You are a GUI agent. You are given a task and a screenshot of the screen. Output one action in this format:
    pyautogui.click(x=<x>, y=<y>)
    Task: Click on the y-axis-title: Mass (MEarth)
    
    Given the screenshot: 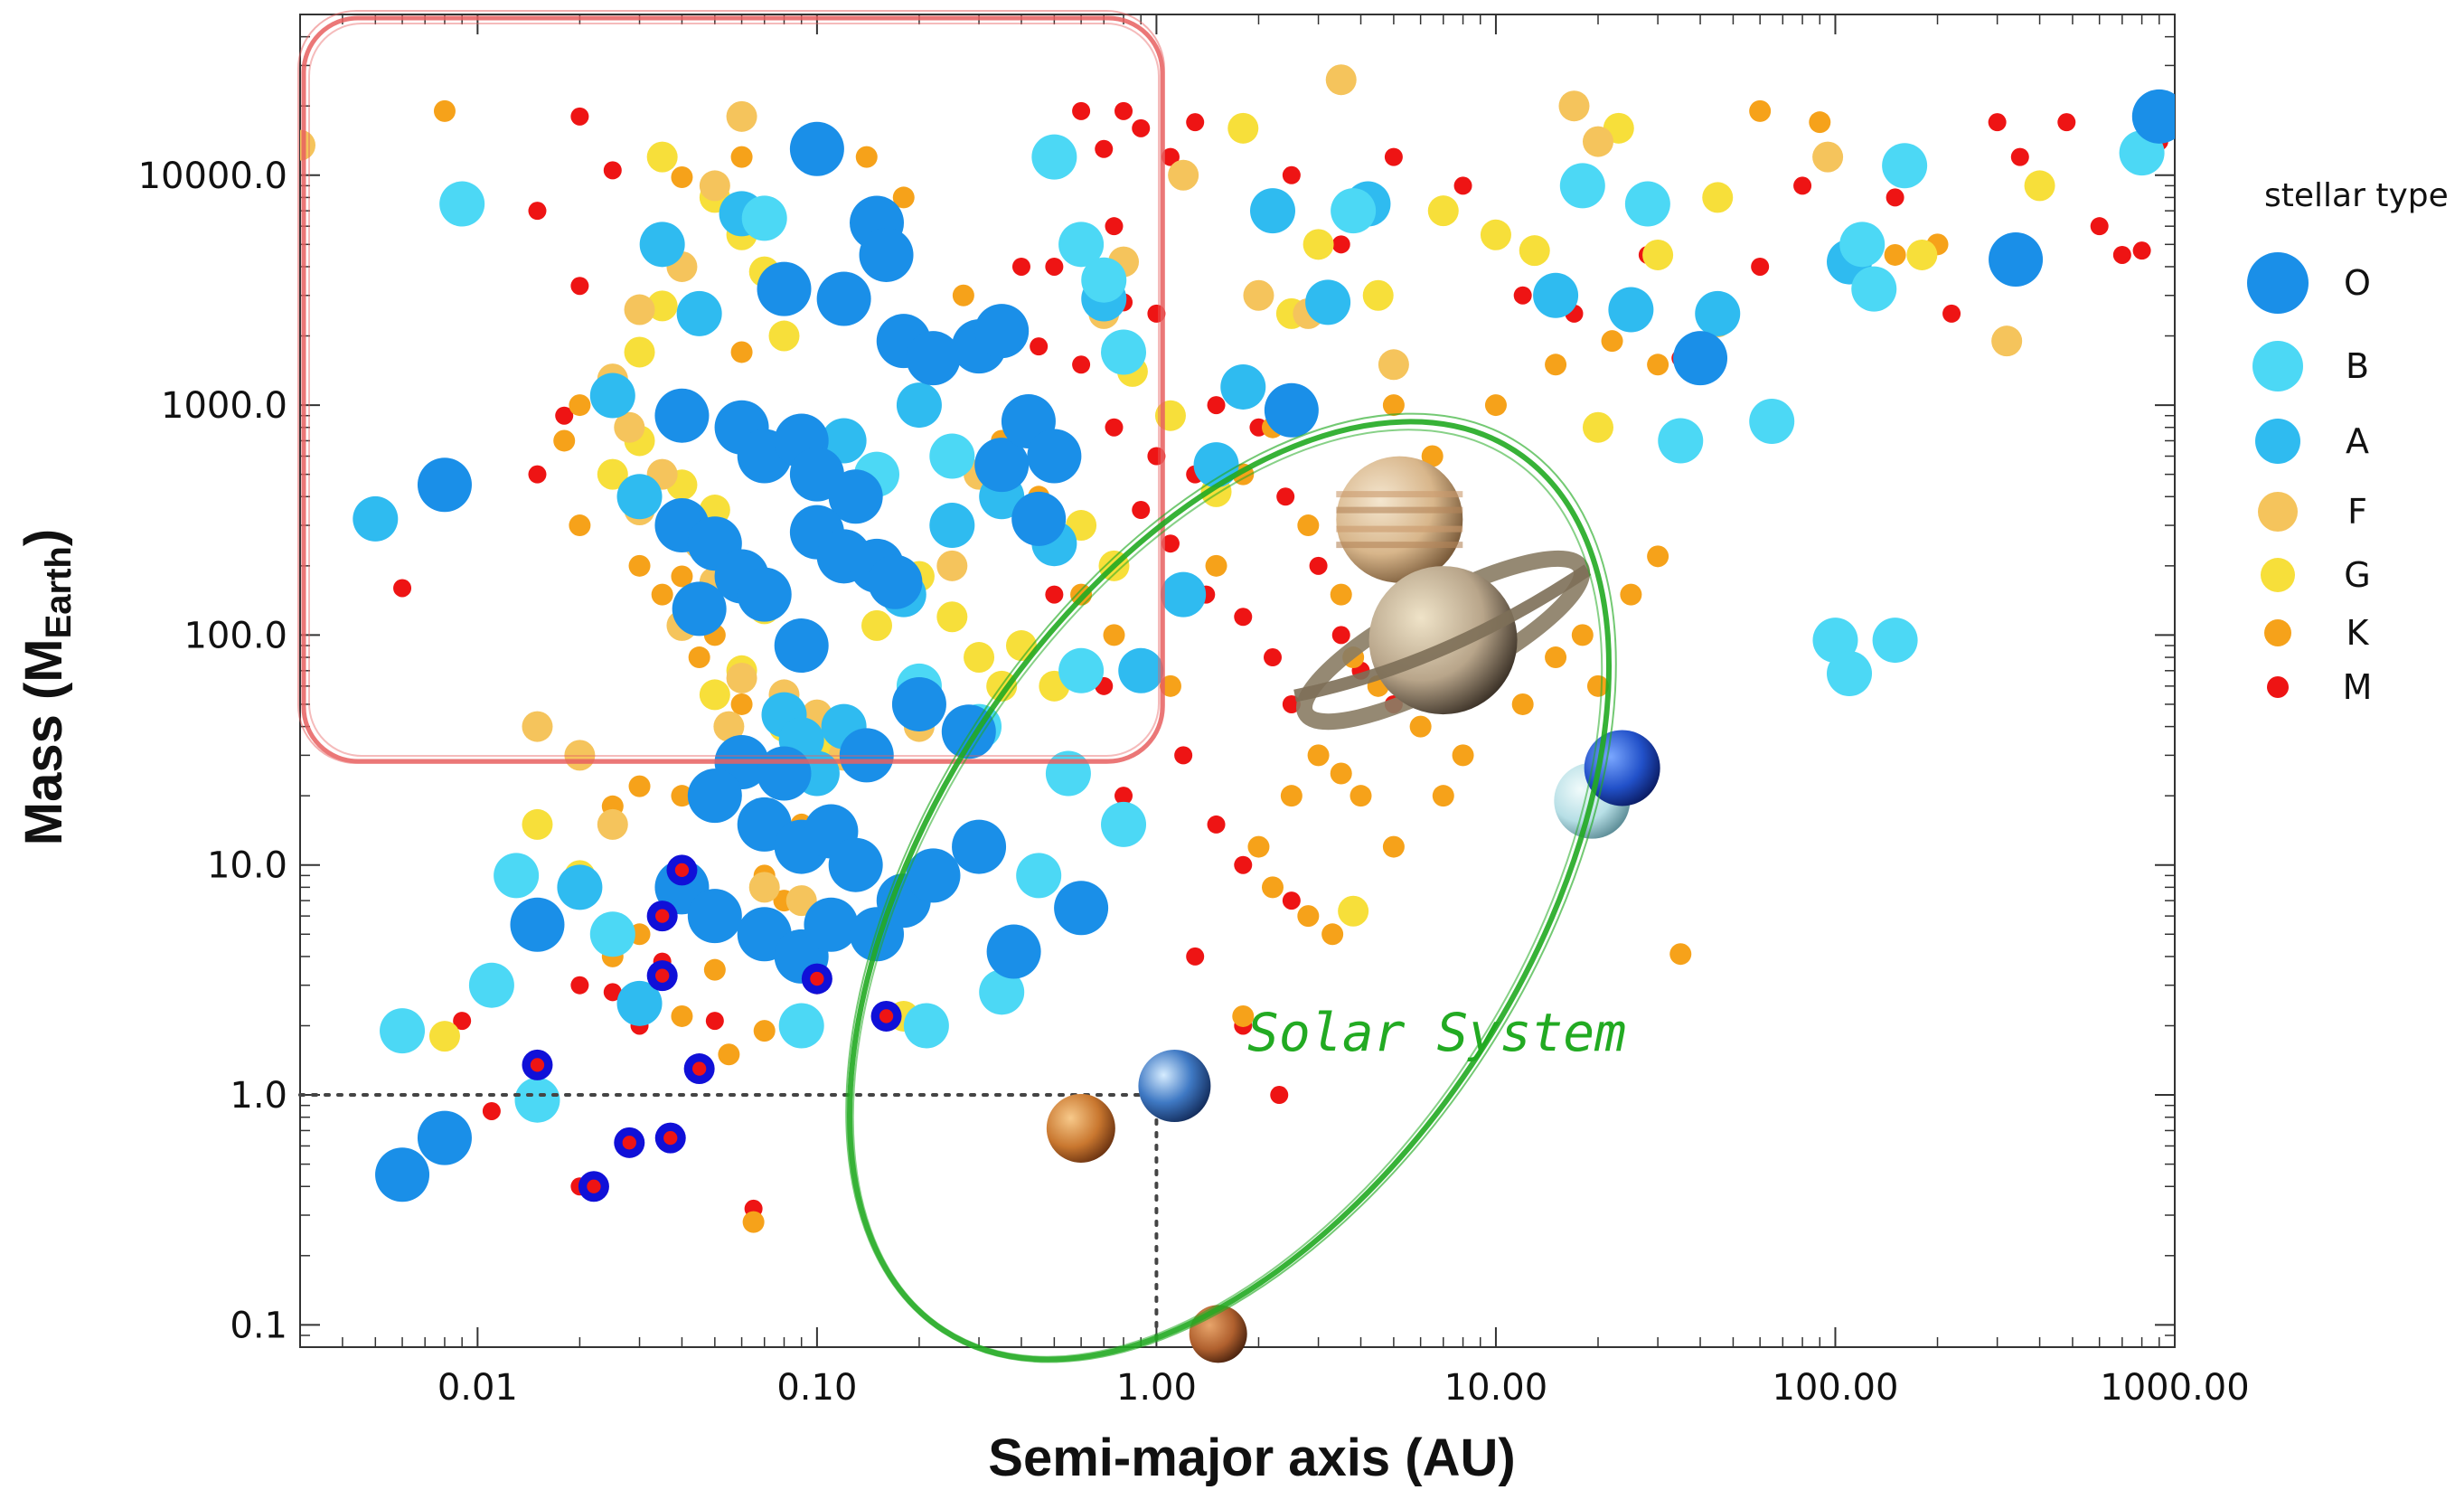 What is the action you would take?
    pyautogui.click(x=46, y=687)
    